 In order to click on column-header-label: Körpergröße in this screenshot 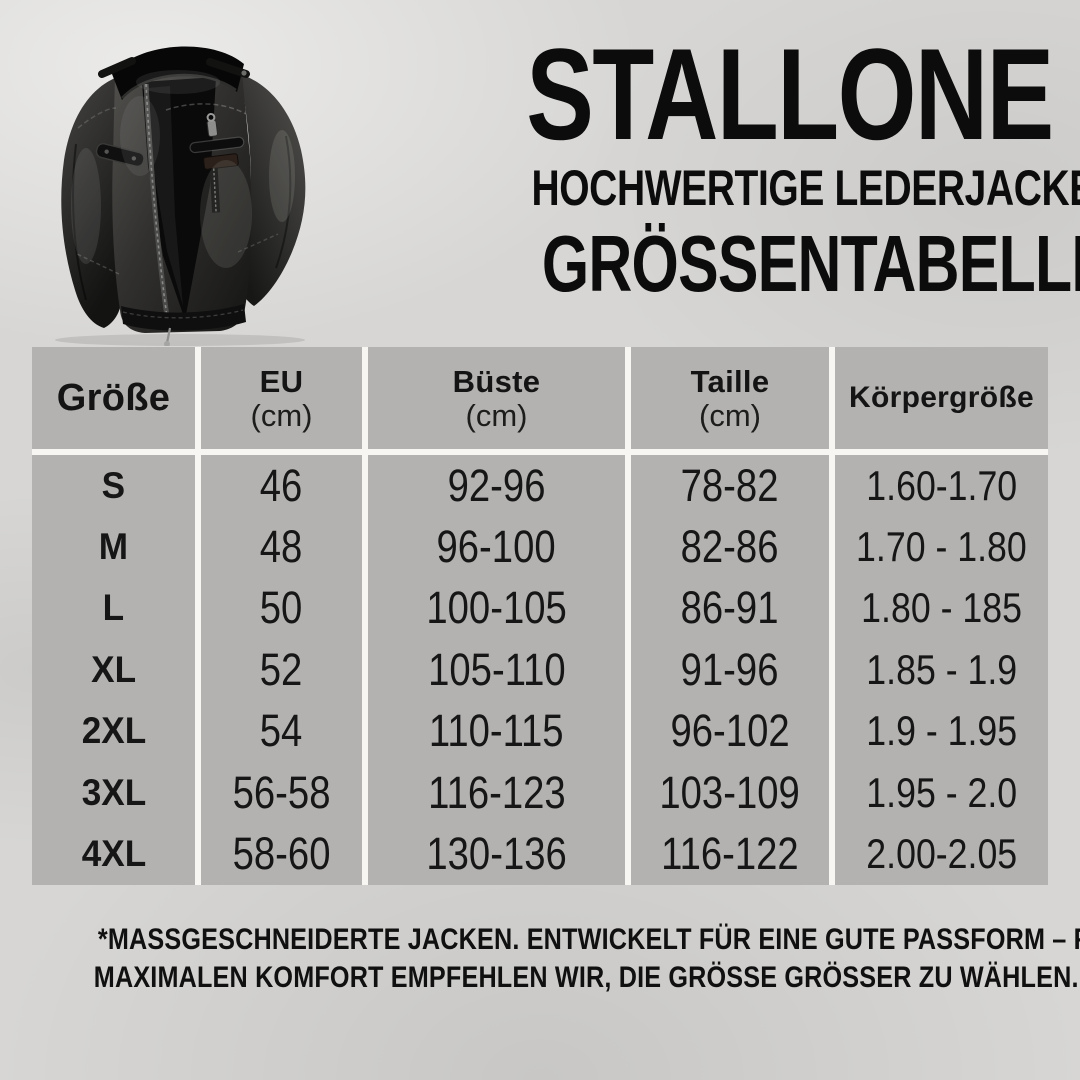, I will do `click(941, 397)`.